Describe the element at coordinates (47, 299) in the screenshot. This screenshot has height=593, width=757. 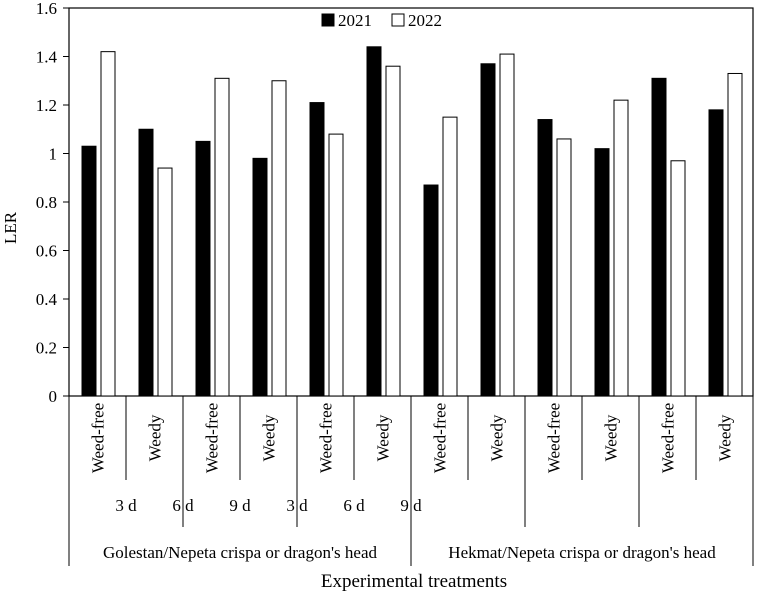
I see `y-tick-label: 0.4` at that location.